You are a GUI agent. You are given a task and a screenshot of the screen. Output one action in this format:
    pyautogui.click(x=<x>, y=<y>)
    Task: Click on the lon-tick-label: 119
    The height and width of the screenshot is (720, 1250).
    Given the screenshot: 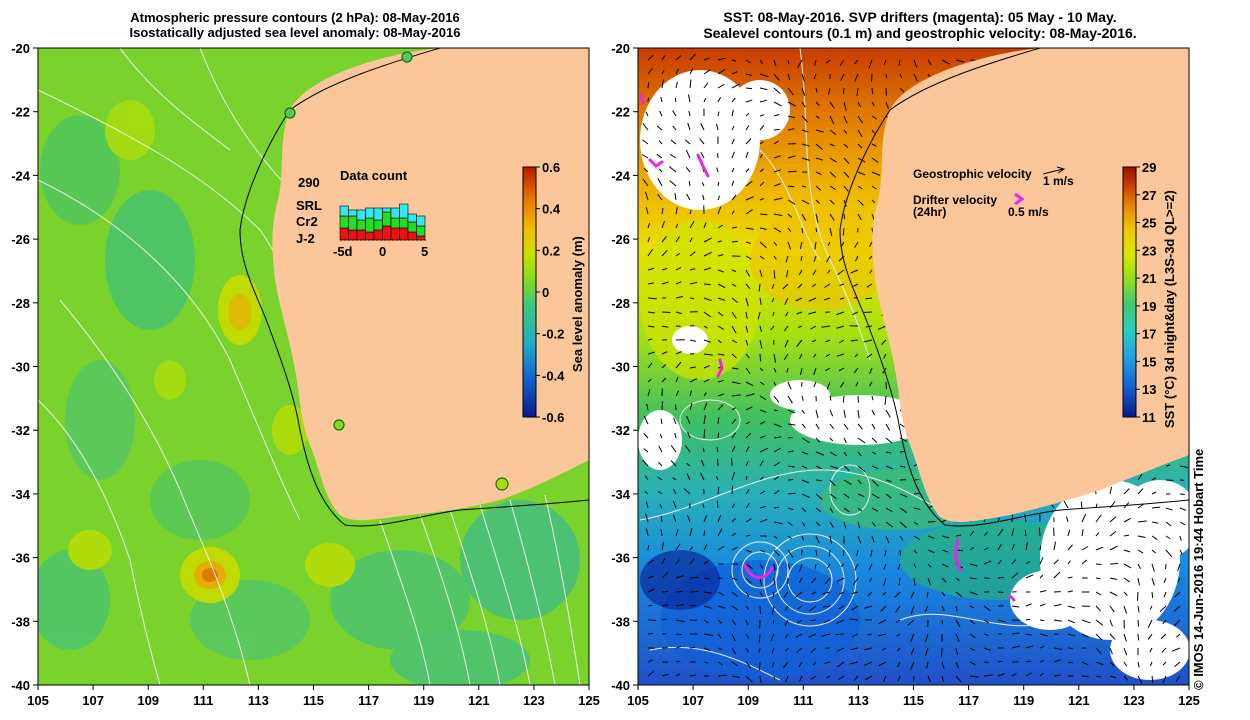 What is the action you would take?
    pyautogui.click(x=1023, y=700)
    